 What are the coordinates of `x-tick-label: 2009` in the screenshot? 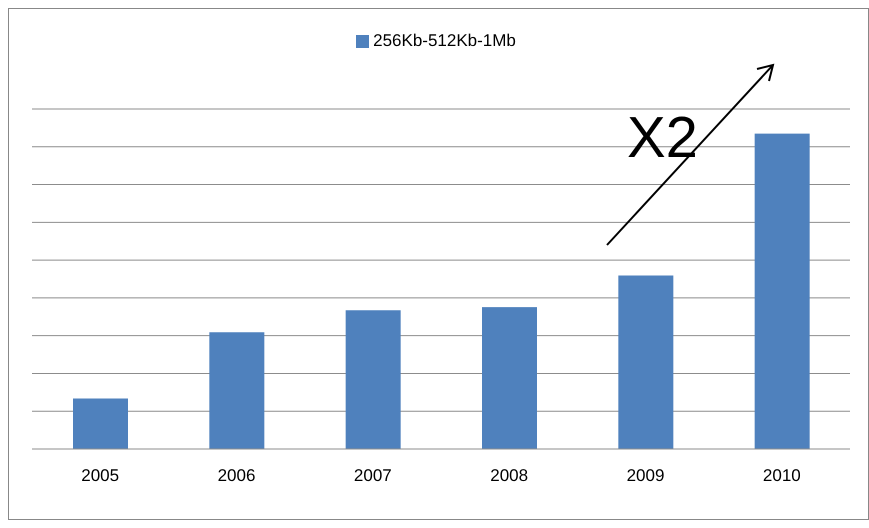 It's located at (645, 476).